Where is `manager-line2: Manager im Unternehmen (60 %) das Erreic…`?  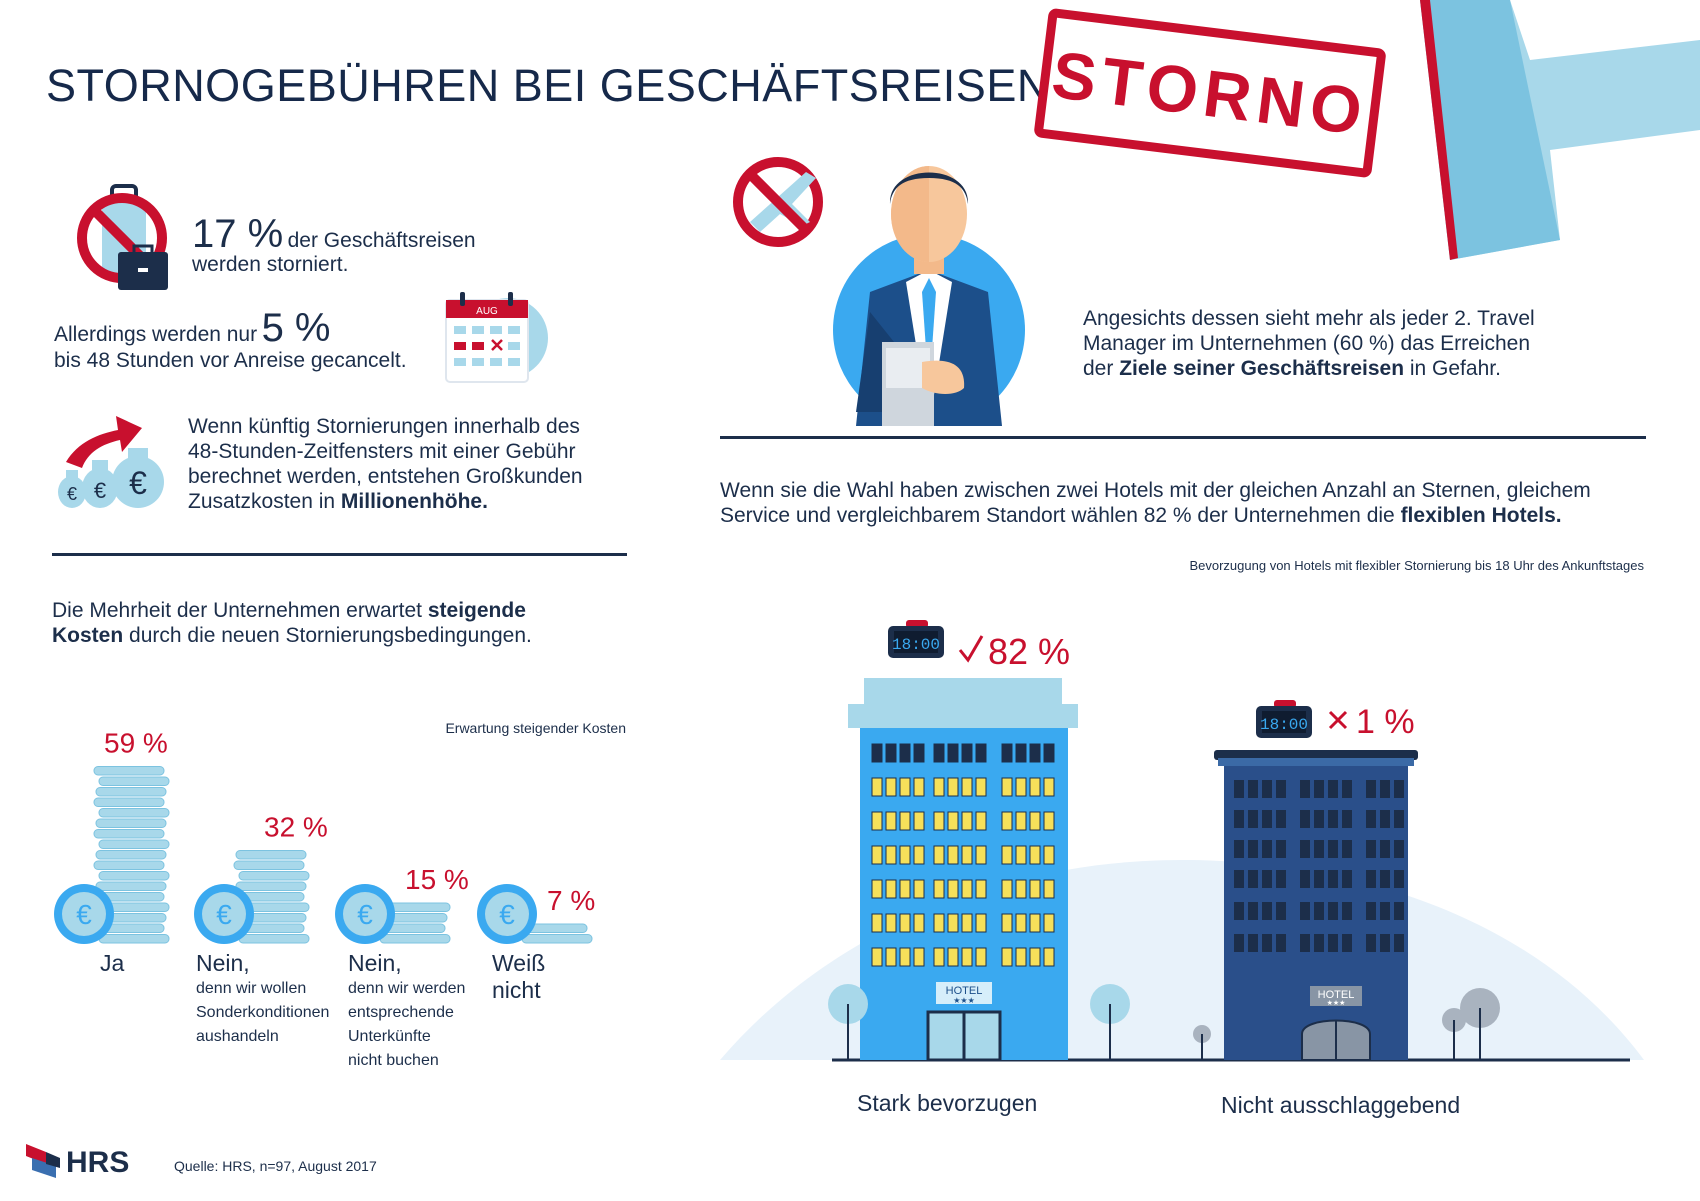 manager-line2: Manager im Unternehmen (60 %) das Erreic… is located at coordinates (1307, 343).